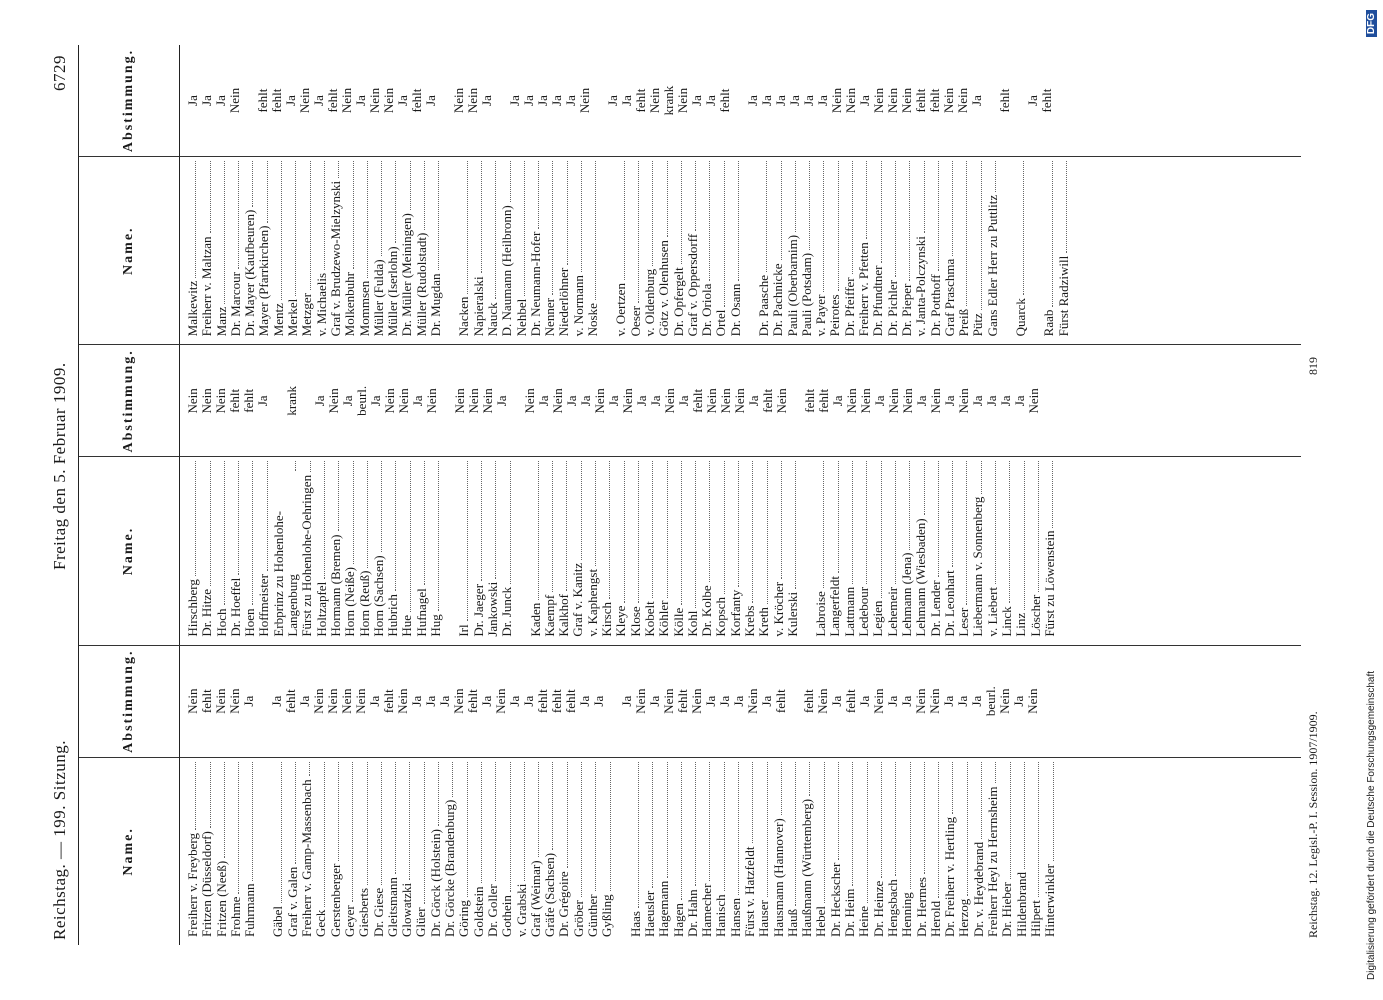  What do you see at coordinates (449, 849) in the screenshot?
I see `name-row: Dr. Görcke (Brandenburg)` at bounding box center [449, 849].